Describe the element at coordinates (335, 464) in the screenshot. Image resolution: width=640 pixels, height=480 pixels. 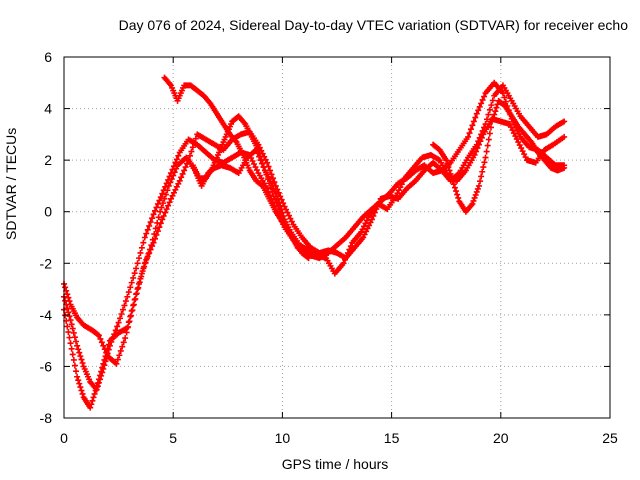
I see `x-axis-label: GPS time / hours` at that location.